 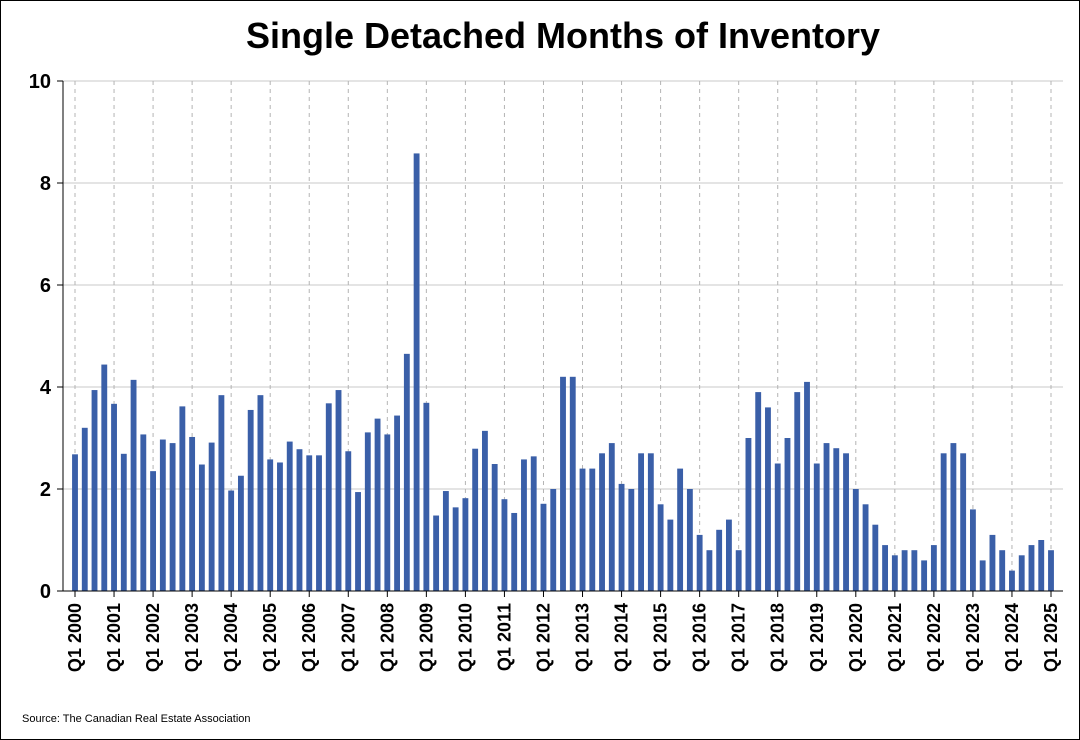 I want to click on y-tick-label: 4, so click(x=46, y=388).